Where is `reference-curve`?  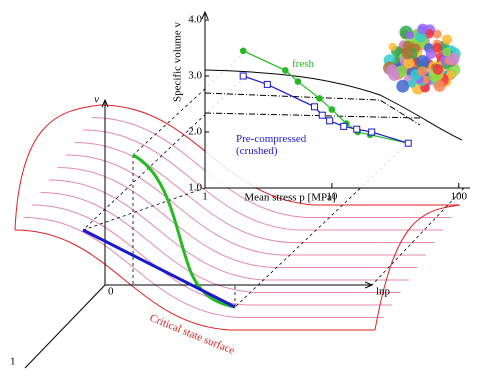 reference-curve is located at coordinates (333, 105).